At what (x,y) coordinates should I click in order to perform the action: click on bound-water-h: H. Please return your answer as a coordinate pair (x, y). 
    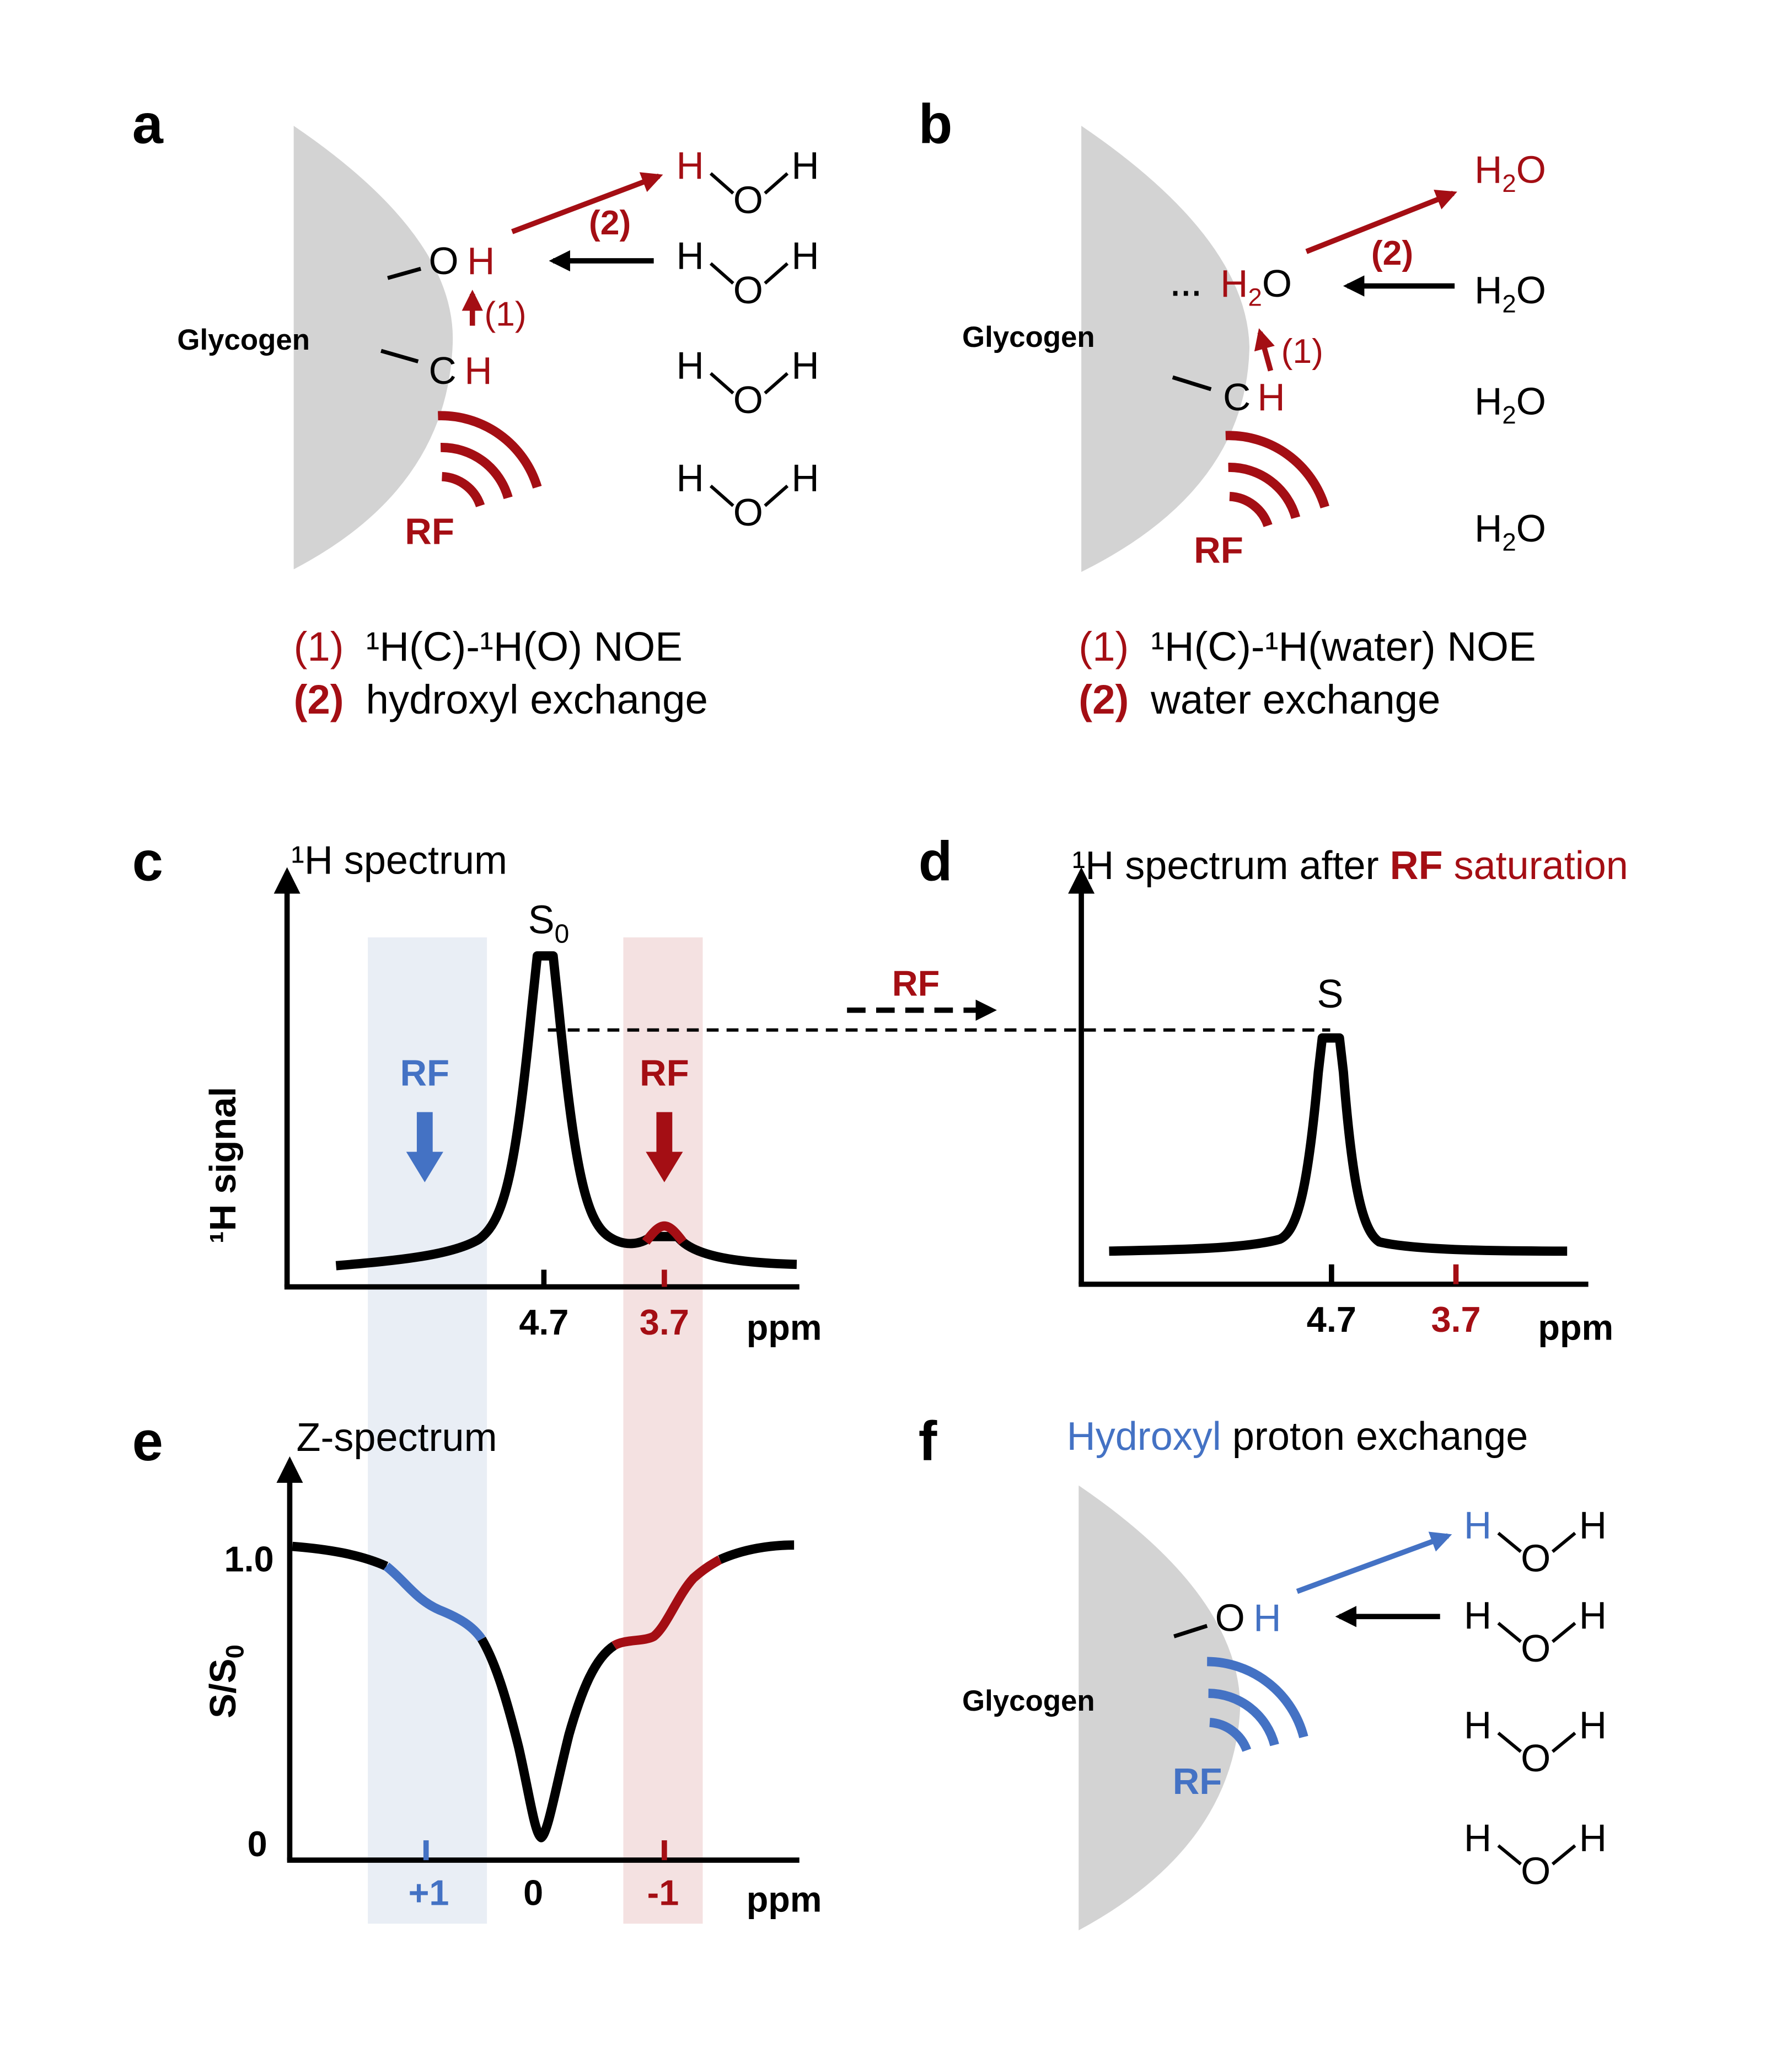
    Looking at the image, I should click on (1234, 284).